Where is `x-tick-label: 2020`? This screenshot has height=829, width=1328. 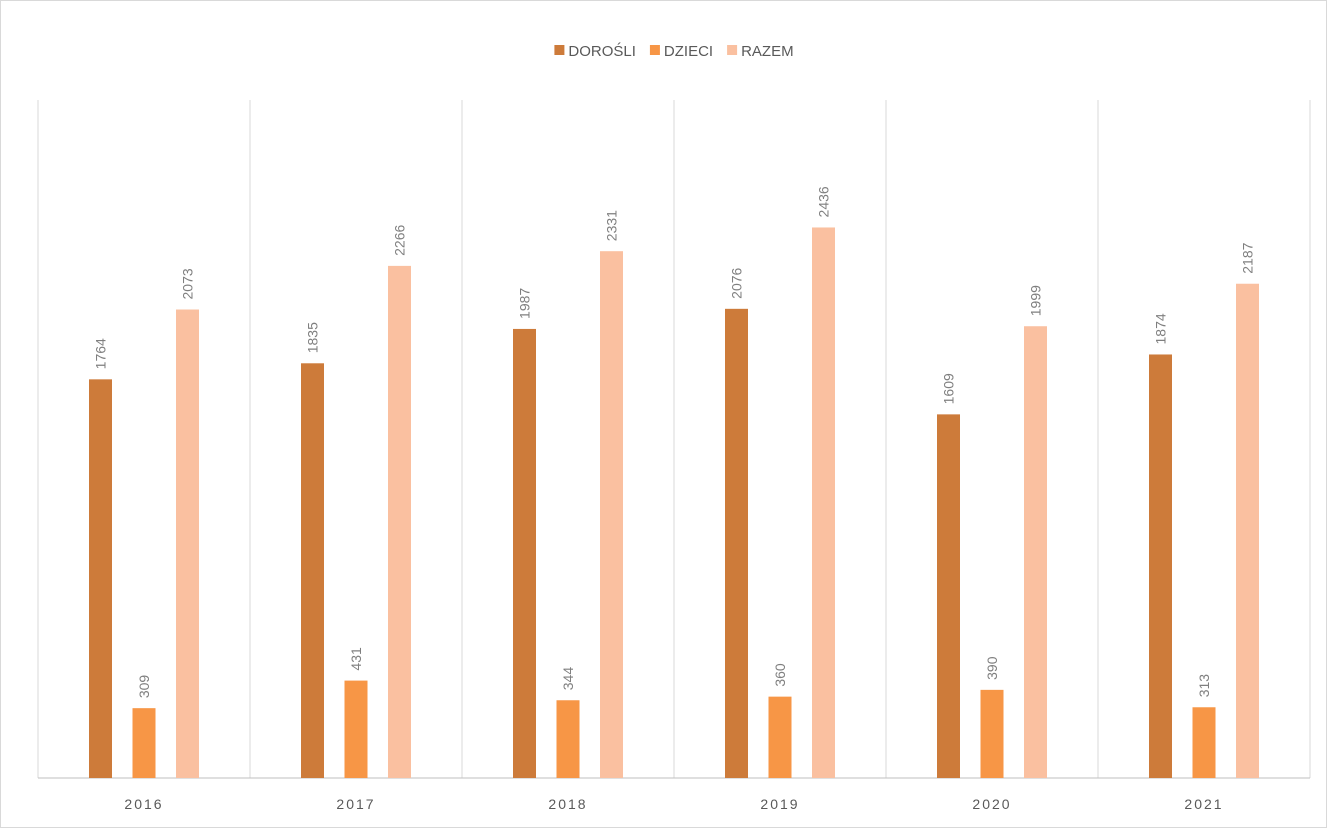
x-tick-label: 2020 is located at coordinates (991, 804).